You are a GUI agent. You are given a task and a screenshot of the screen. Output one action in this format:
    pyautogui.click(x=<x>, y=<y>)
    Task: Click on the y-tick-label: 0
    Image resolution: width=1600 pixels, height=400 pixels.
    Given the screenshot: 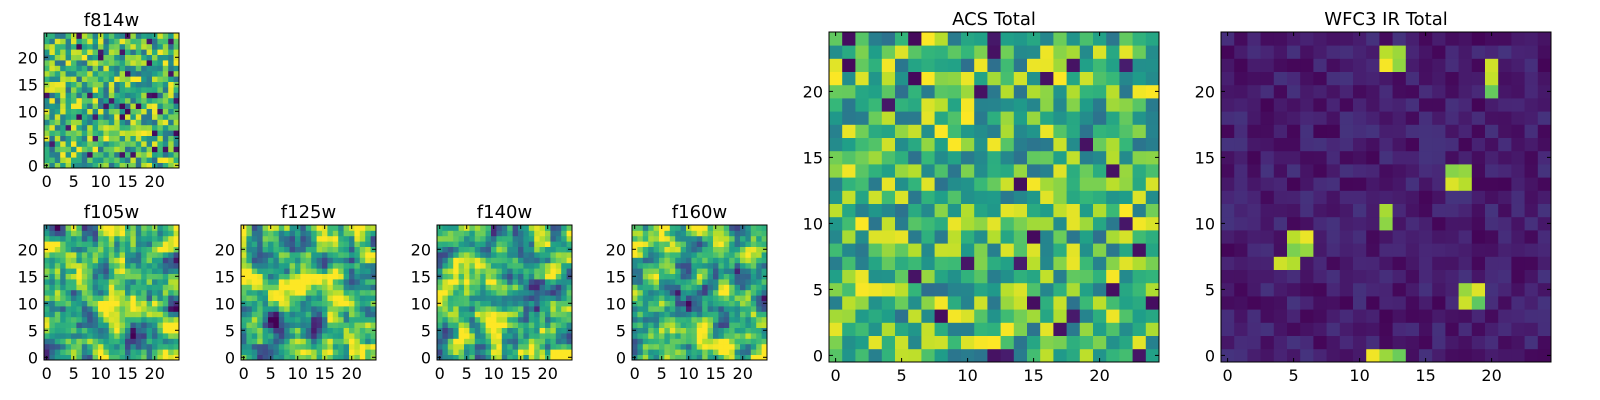 What is the action you would take?
    pyautogui.click(x=33, y=165)
    